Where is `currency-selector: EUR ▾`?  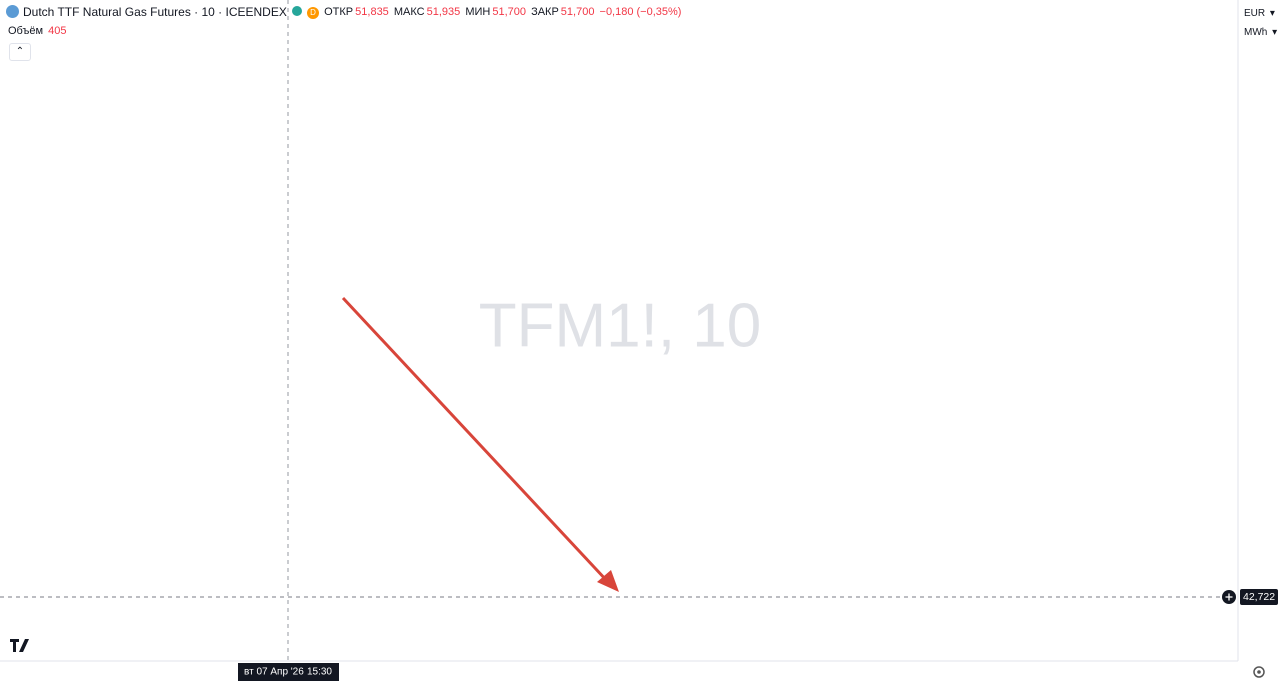
currency-selector: EUR ▾ is located at coordinates (1259, 13).